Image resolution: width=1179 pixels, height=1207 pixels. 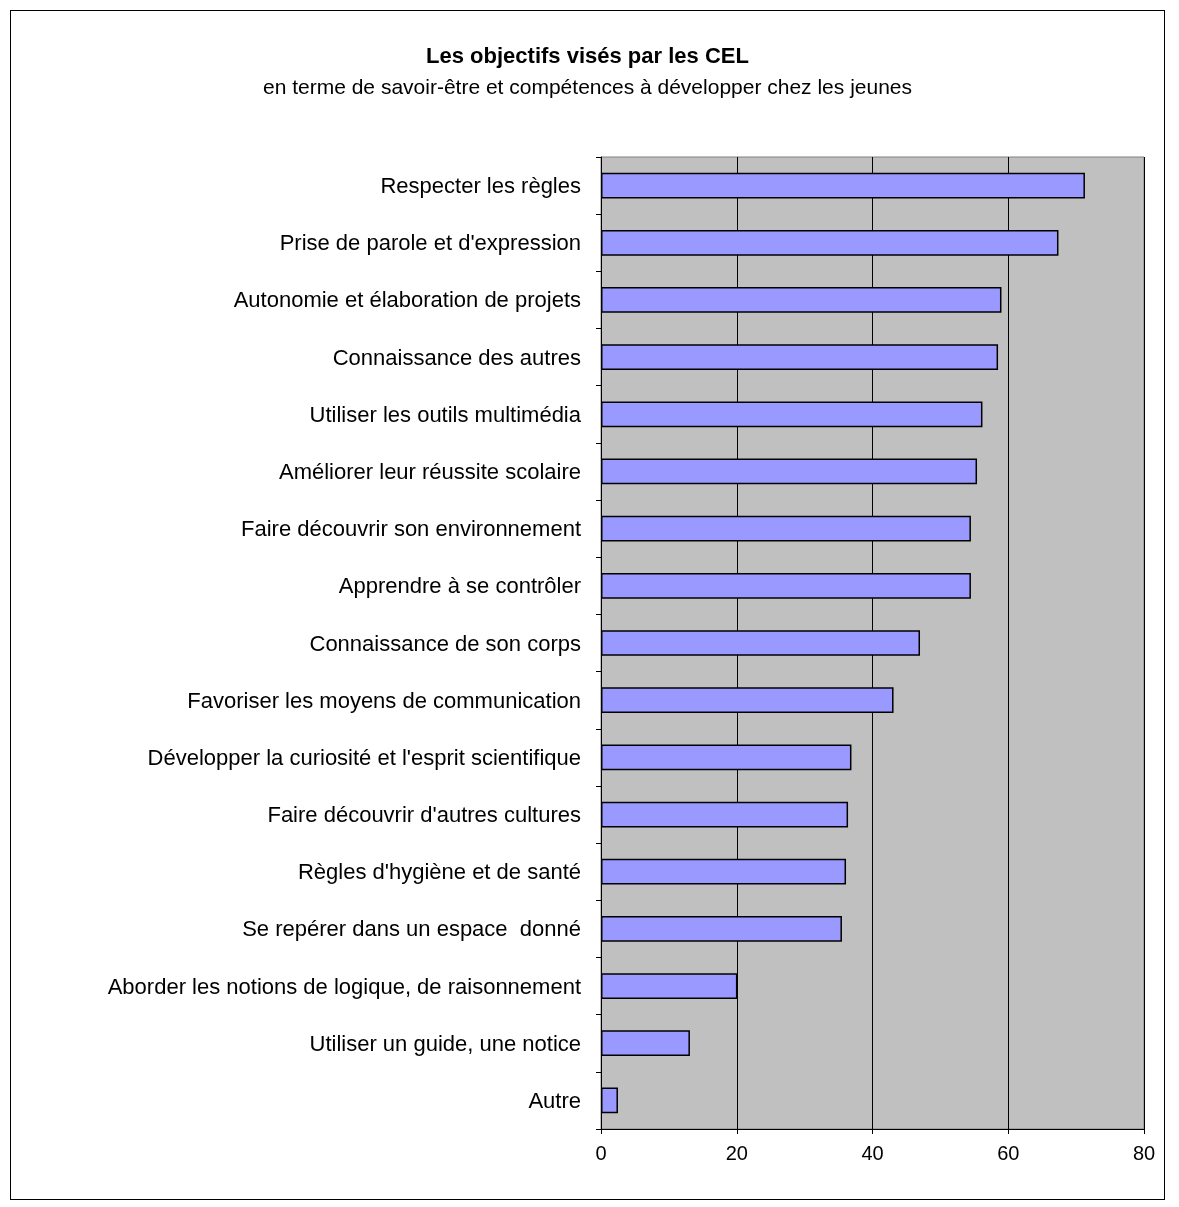 I want to click on x-tick-label: 20, so click(x=736, y=1153).